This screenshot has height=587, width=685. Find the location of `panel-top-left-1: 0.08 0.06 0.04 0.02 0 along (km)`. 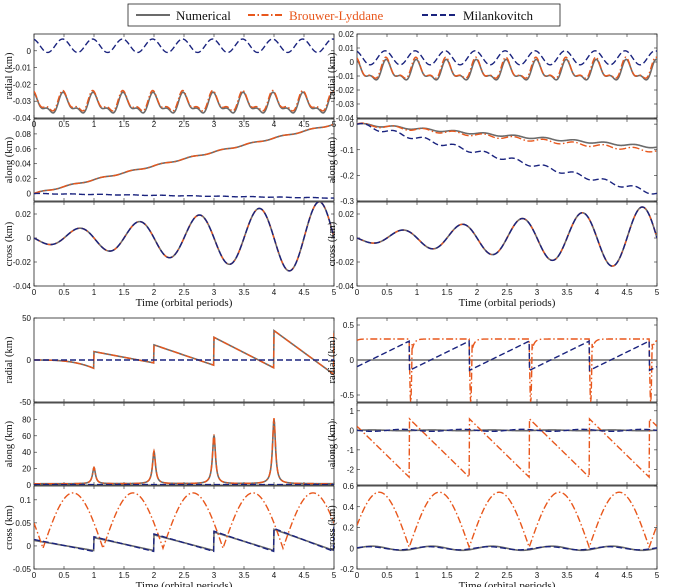

panel-top-left-1: 0.08 0.06 0.04 0.02 0 along (km) is located at coordinates (169, 160).